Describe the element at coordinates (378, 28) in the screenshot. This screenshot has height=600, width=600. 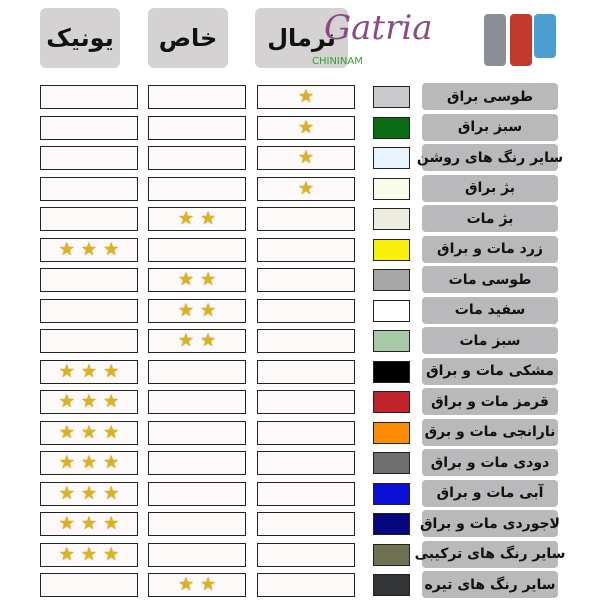
I see `logo-brand: Gatria` at that location.